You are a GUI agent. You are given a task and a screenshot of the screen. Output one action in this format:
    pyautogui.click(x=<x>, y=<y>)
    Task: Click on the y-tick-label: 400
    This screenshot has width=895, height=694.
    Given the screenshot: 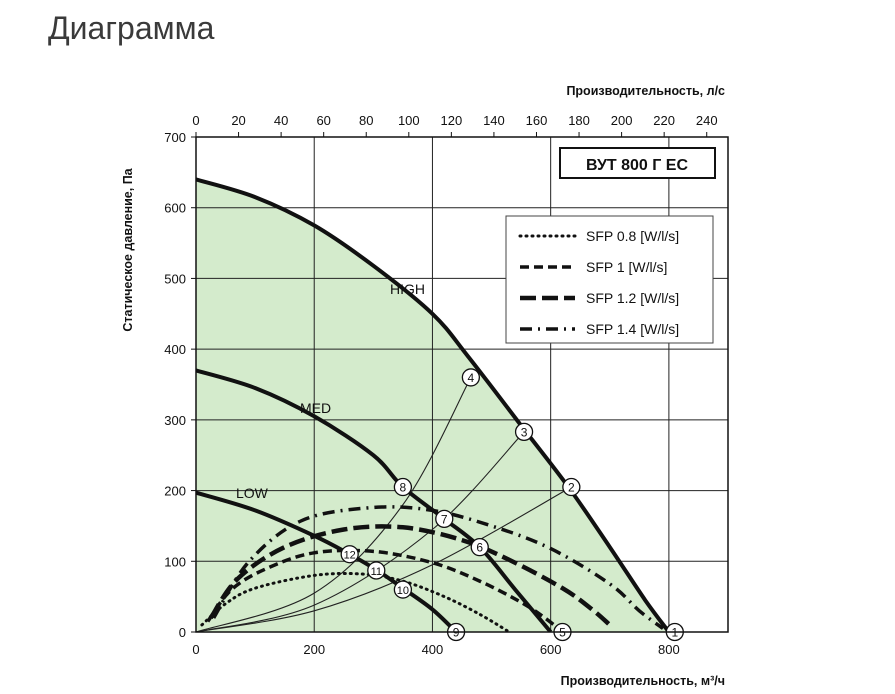 What is the action you would take?
    pyautogui.click(x=175, y=349)
    